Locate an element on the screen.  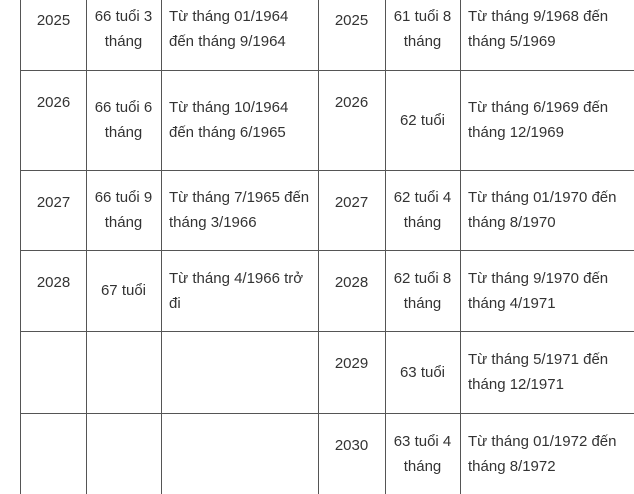
year-cell: 2029 is located at coordinates (352, 372).